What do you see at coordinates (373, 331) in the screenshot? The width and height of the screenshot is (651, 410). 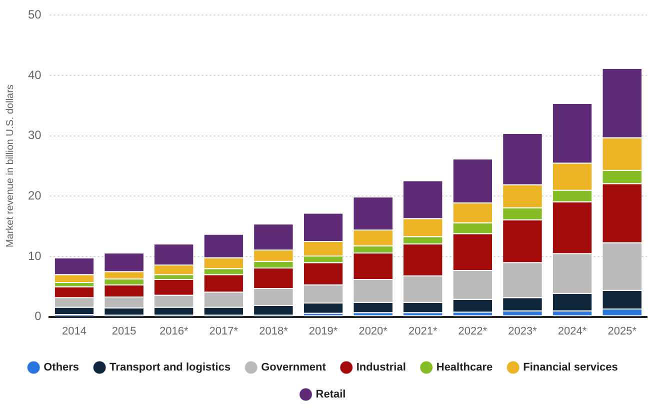 I see `x-tick-label: 2020*` at bounding box center [373, 331].